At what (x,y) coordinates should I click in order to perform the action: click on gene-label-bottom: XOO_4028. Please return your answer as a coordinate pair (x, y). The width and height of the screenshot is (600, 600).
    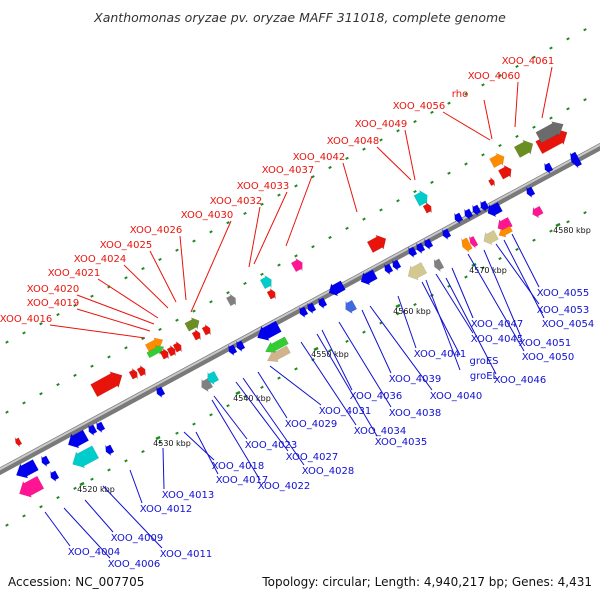
    Looking at the image, I should click on (328, 471).